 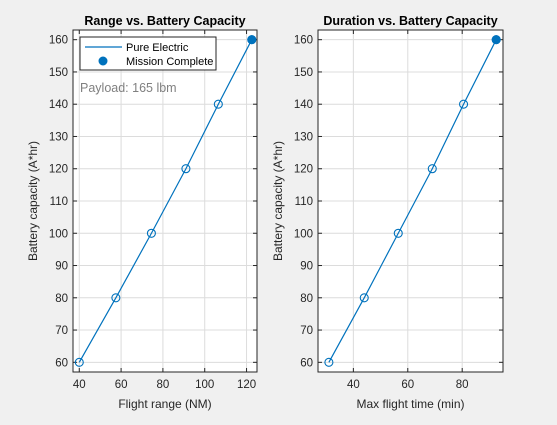 I want to click on x-axis-label: Flight range (NM), so click(x=164, y=404).